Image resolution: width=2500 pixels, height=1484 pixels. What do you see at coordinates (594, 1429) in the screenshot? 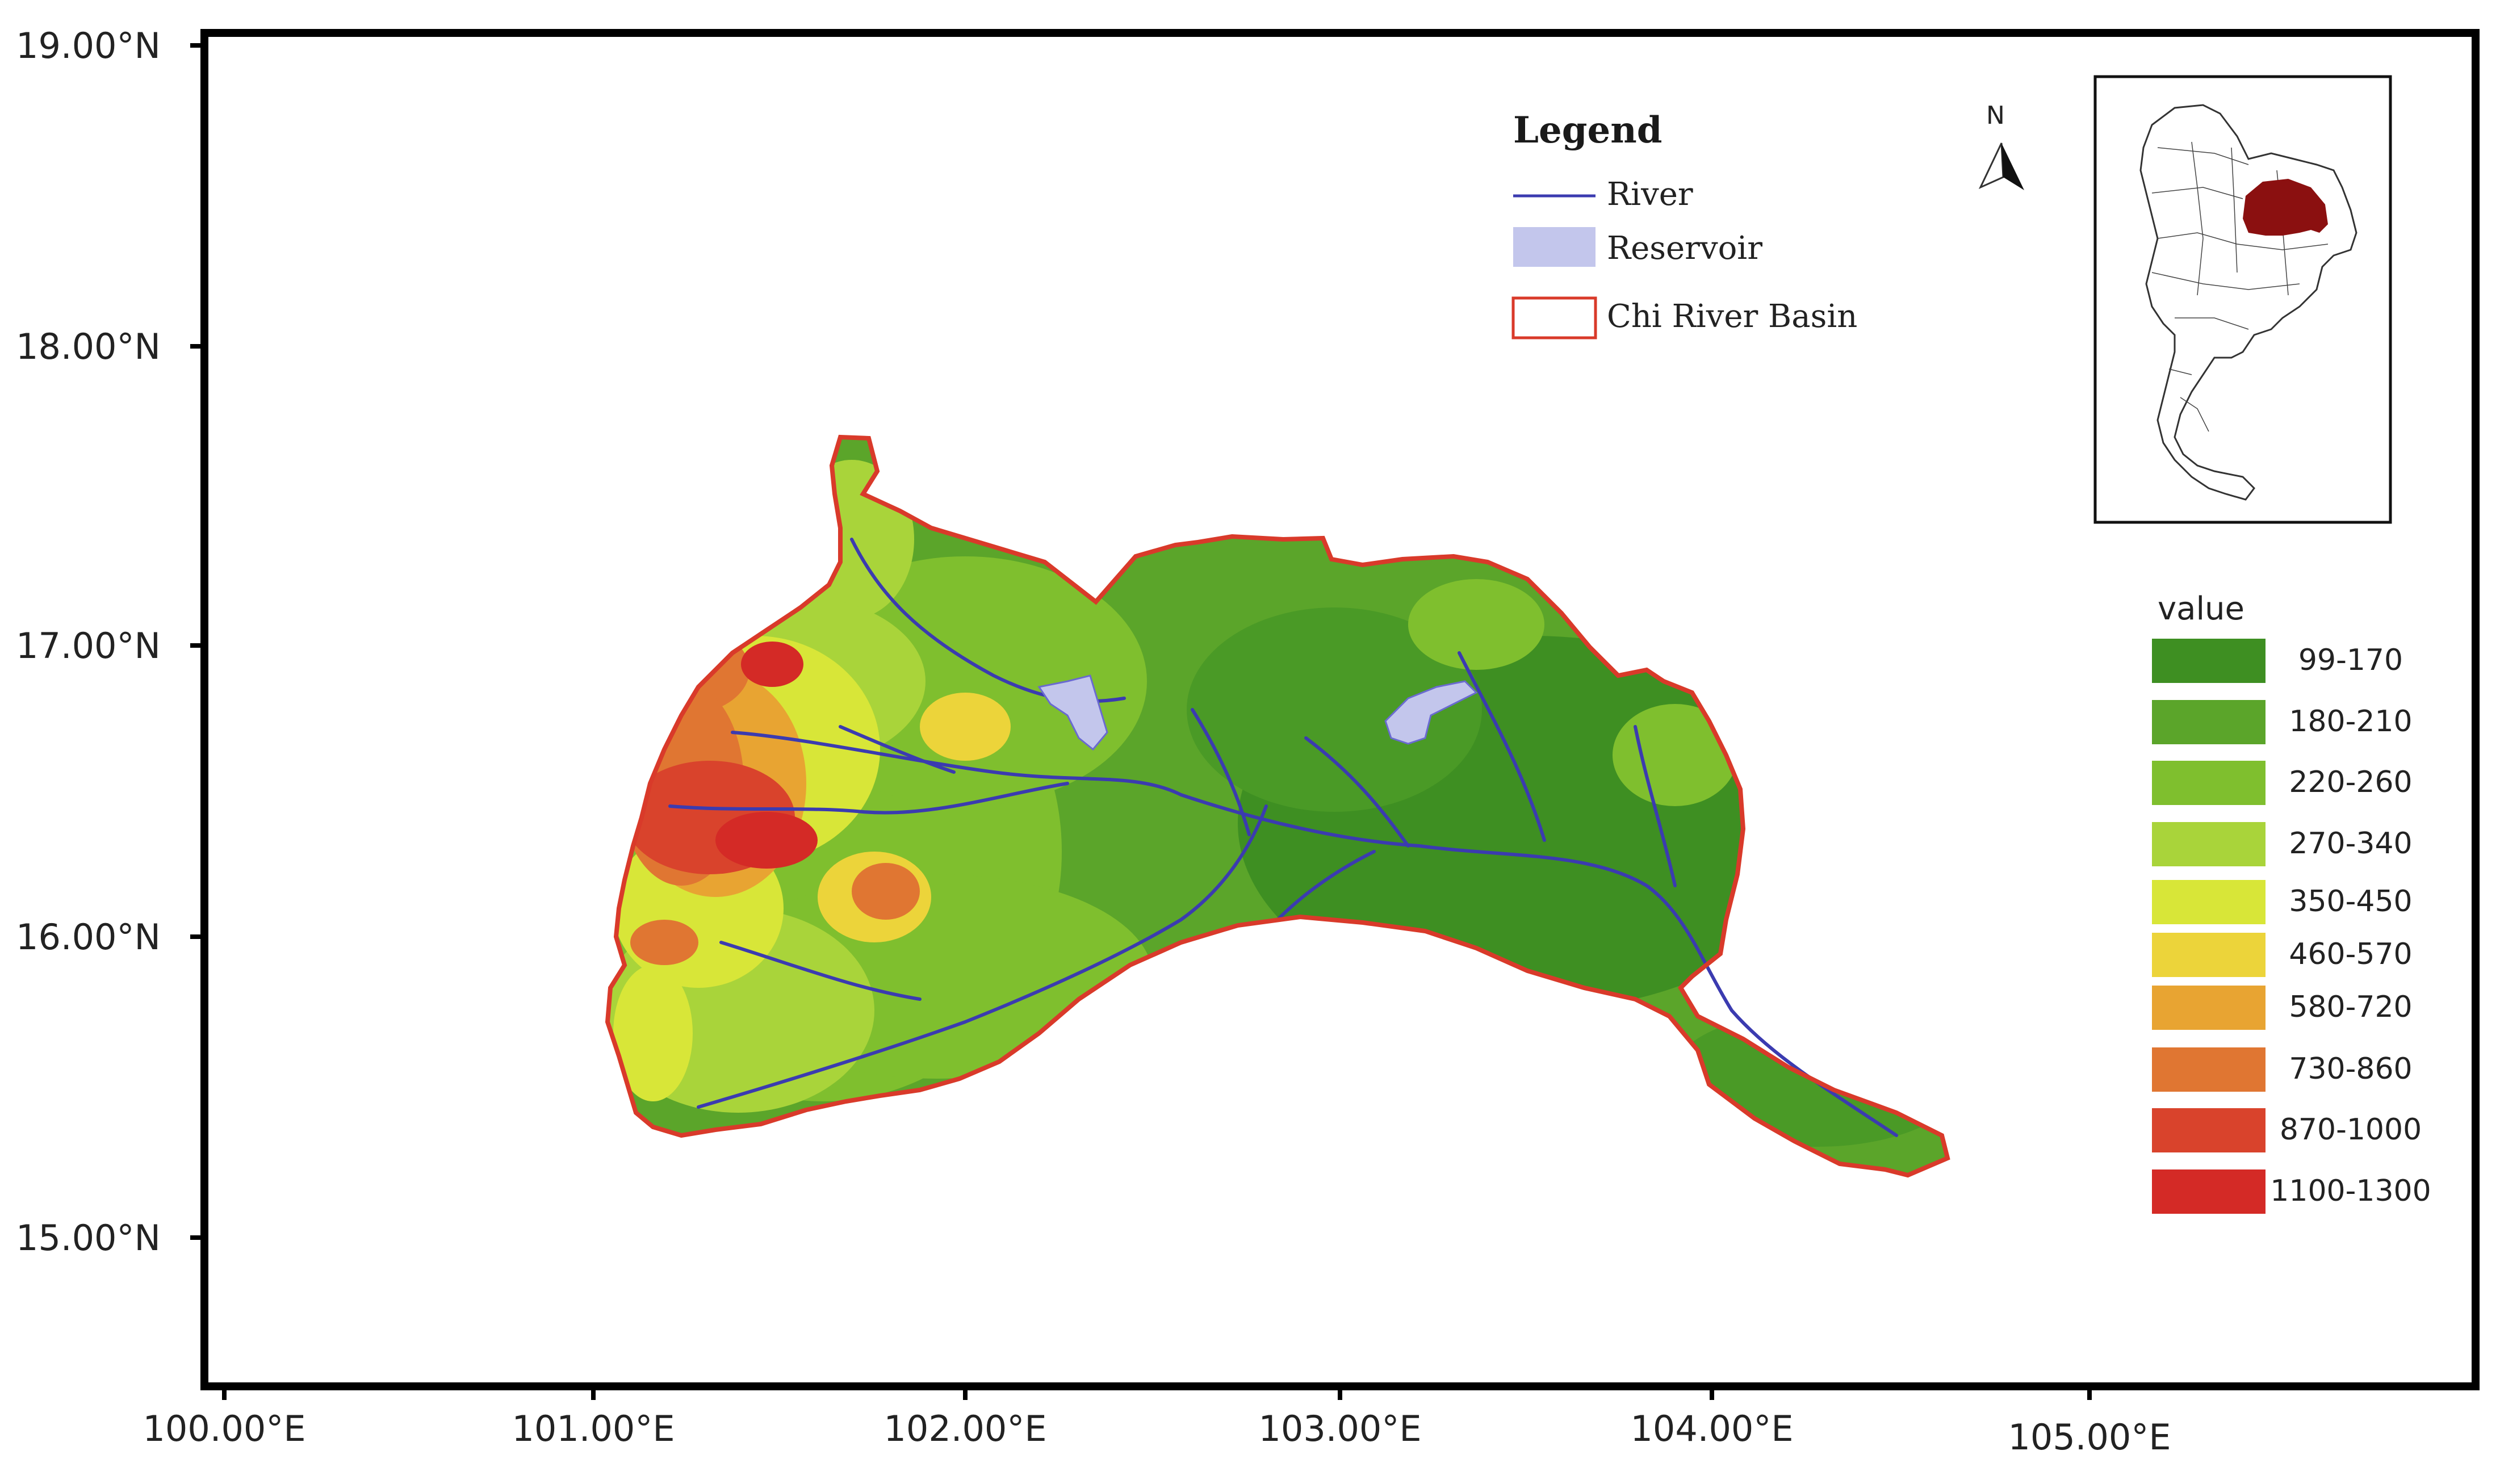
I see `longitude-label: 101.00°E` at bounding box center [594, 1429].